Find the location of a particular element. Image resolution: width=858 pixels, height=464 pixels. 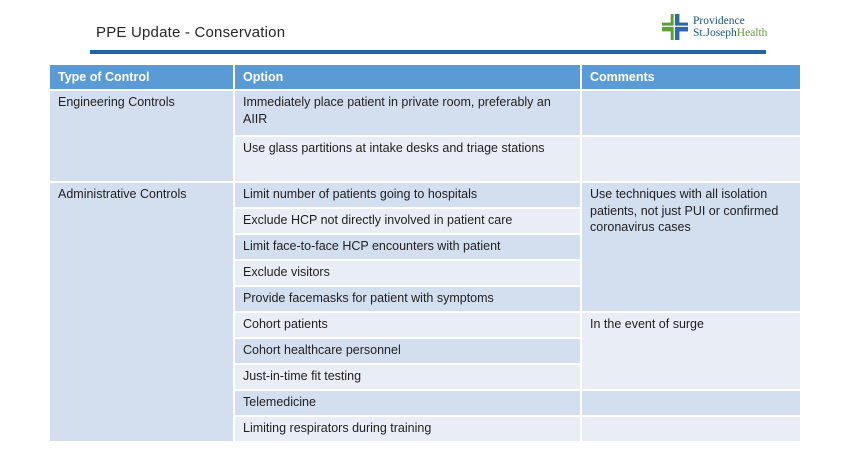

header-type-of-control: Type of Control is located at coordinates (141, 77).